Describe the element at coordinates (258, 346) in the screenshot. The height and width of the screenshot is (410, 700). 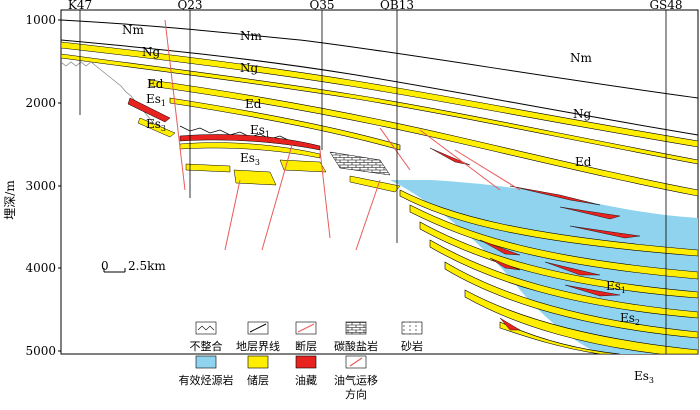
I see `legend-boundary: 地层界线` at that location.